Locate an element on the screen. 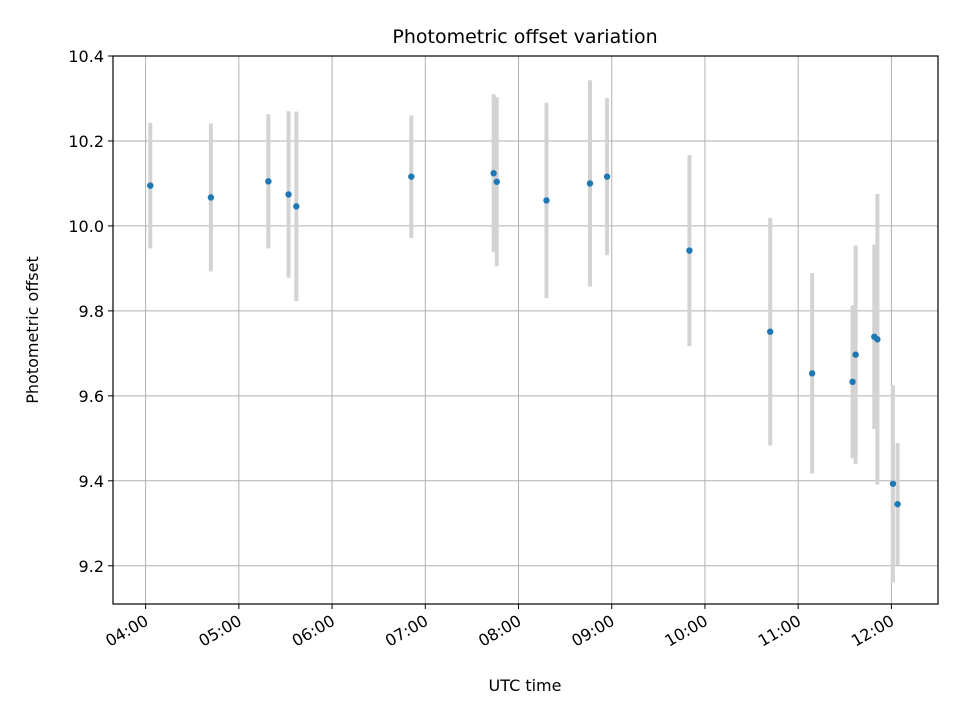  y-tick-label: 9.2 is located at coordinates (91, 566).